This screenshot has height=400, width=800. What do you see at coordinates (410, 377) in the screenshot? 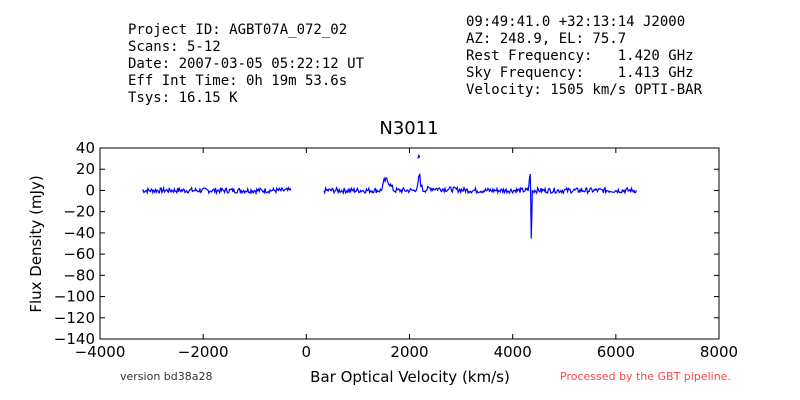
I see `x-axis-label: Bar Optical Velocity (km/s)` at bounding box center [410, 377].